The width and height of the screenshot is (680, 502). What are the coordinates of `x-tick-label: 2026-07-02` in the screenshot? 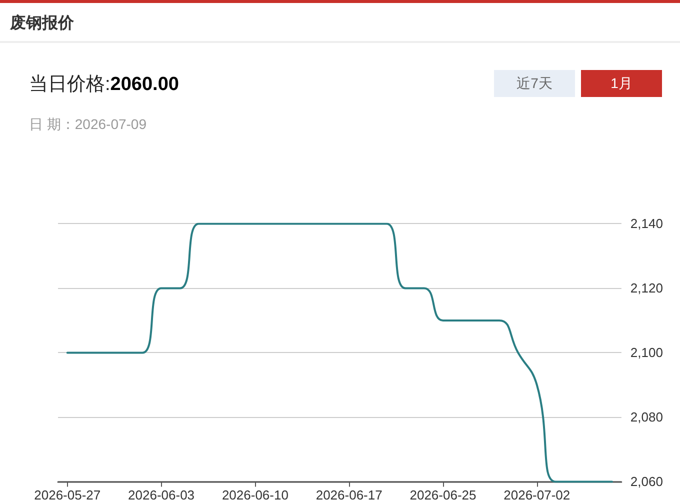 It's located at (537, 495).